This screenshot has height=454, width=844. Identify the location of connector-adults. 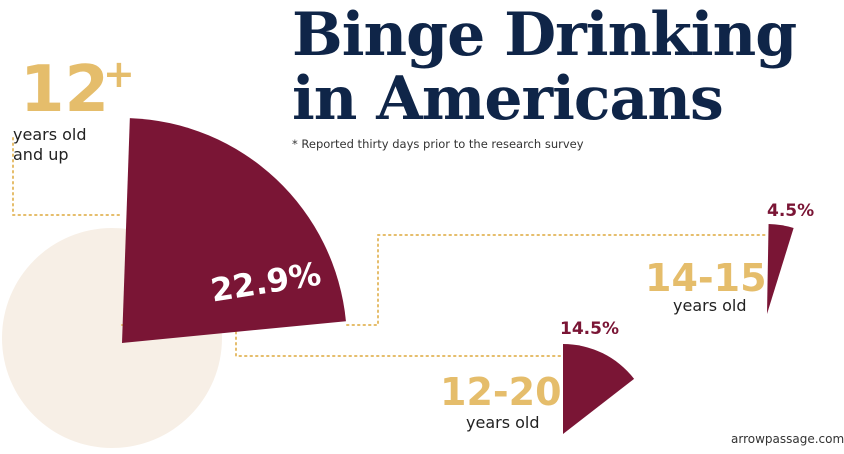
(67, 176).